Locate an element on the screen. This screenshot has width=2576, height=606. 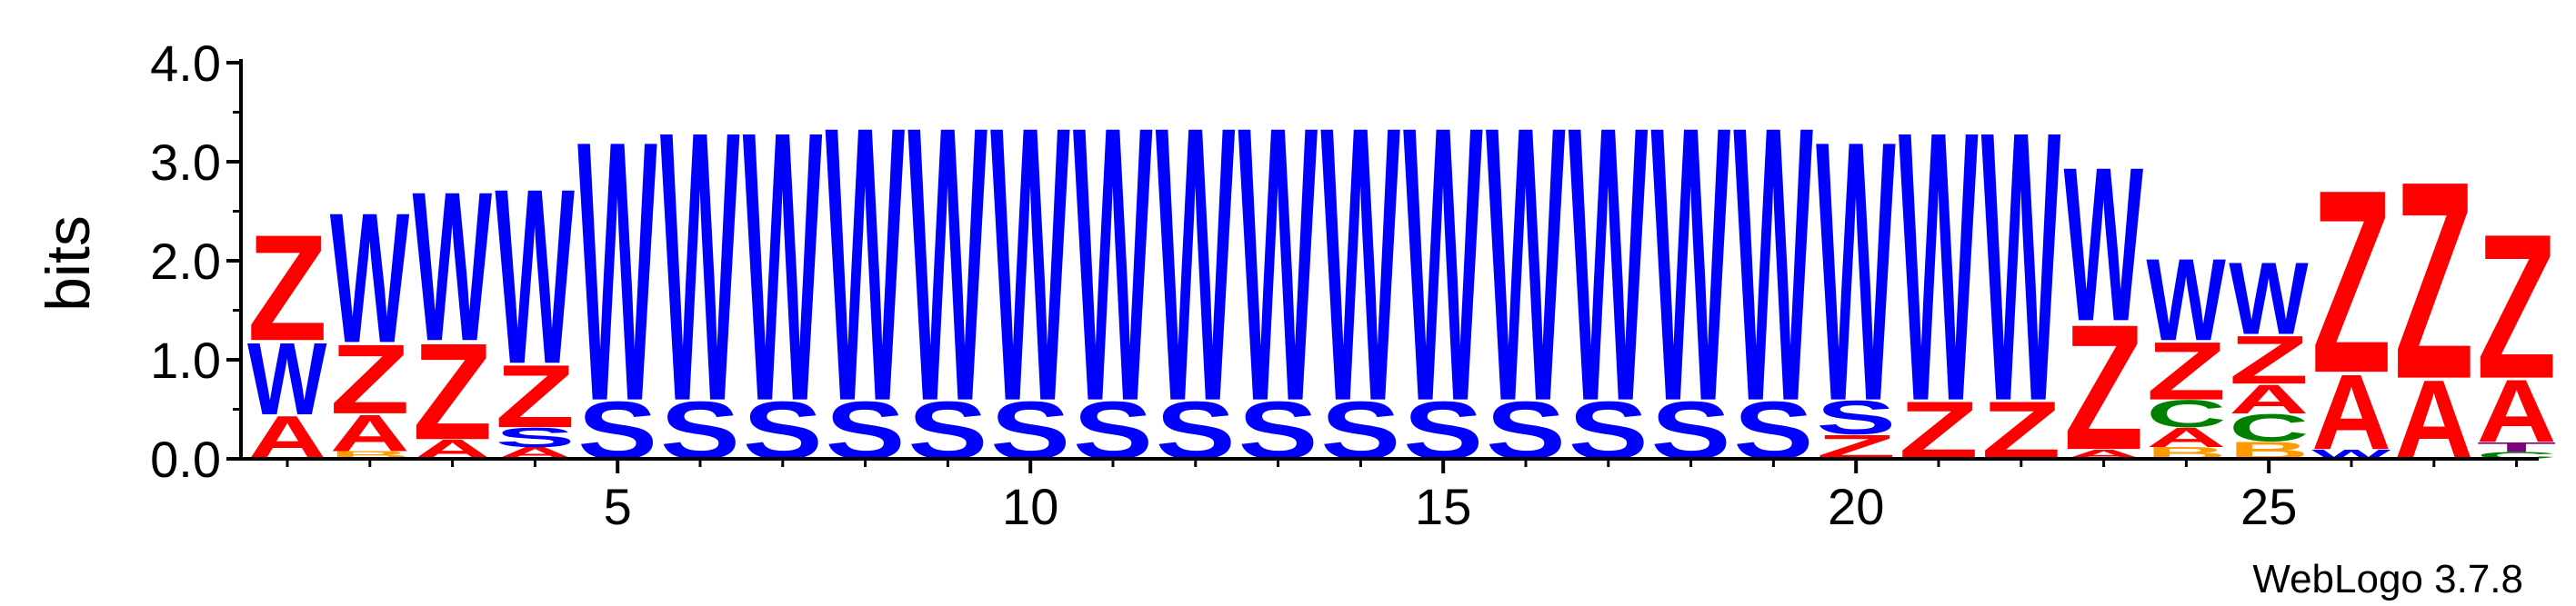
logo-letter-w-pos-24: W is located at coordinates (2186, 299).